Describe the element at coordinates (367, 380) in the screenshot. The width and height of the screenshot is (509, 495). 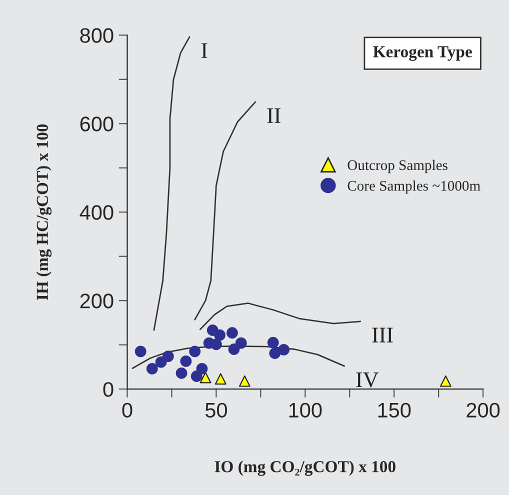
I see `series-label: IV` at that location.